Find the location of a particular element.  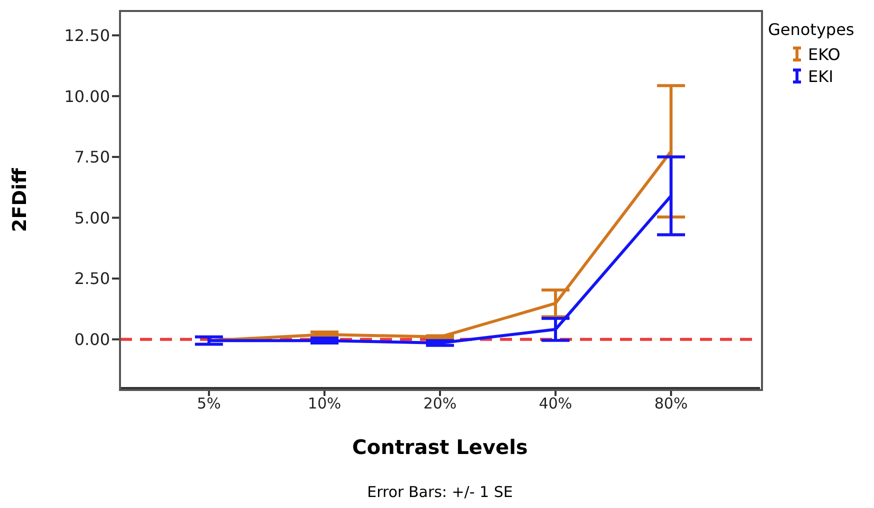

x-tick-label: 10% is located at coordinates (325, 403).